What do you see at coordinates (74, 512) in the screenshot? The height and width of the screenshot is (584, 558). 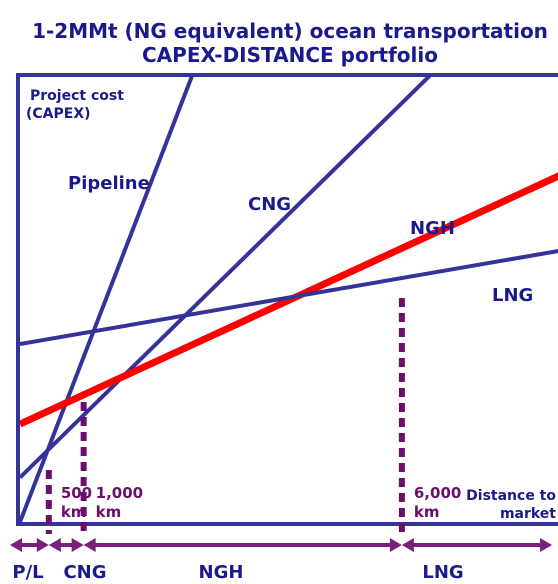 I see `breakeven-unit-500: km` at bounding box center [74, 512].